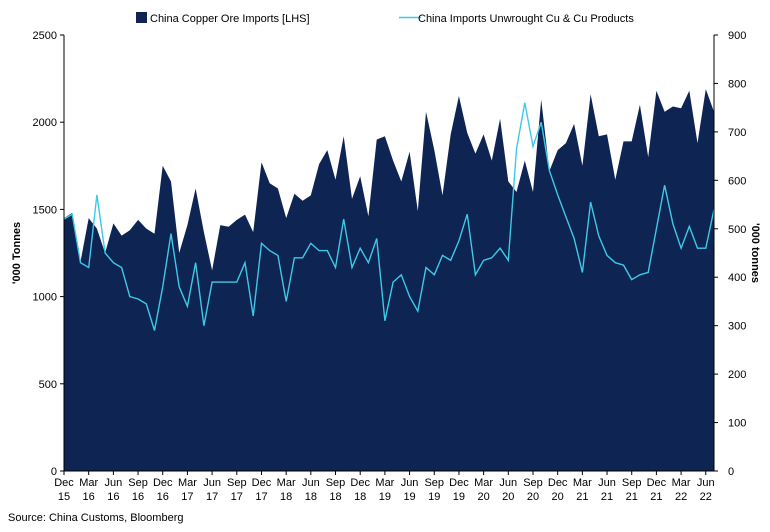 The image size is (770, 532). What do you see at coordinates (632, 490) in the screenshot?
I see `x-tick-label: Sep 21` at bounding box center [632, 490].